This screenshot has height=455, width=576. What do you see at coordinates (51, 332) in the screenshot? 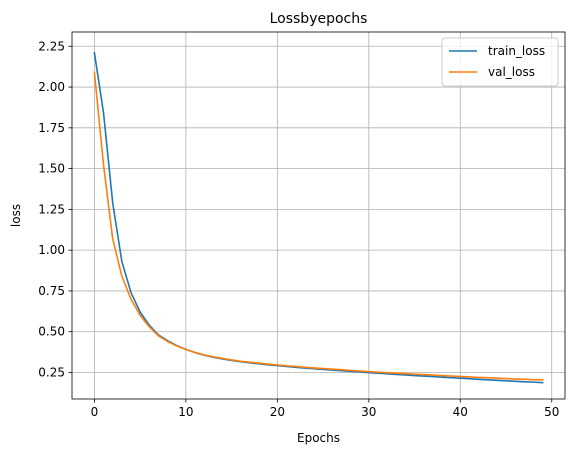
I see `y-tick-label: 0.50` at bounding box center [51, 332].